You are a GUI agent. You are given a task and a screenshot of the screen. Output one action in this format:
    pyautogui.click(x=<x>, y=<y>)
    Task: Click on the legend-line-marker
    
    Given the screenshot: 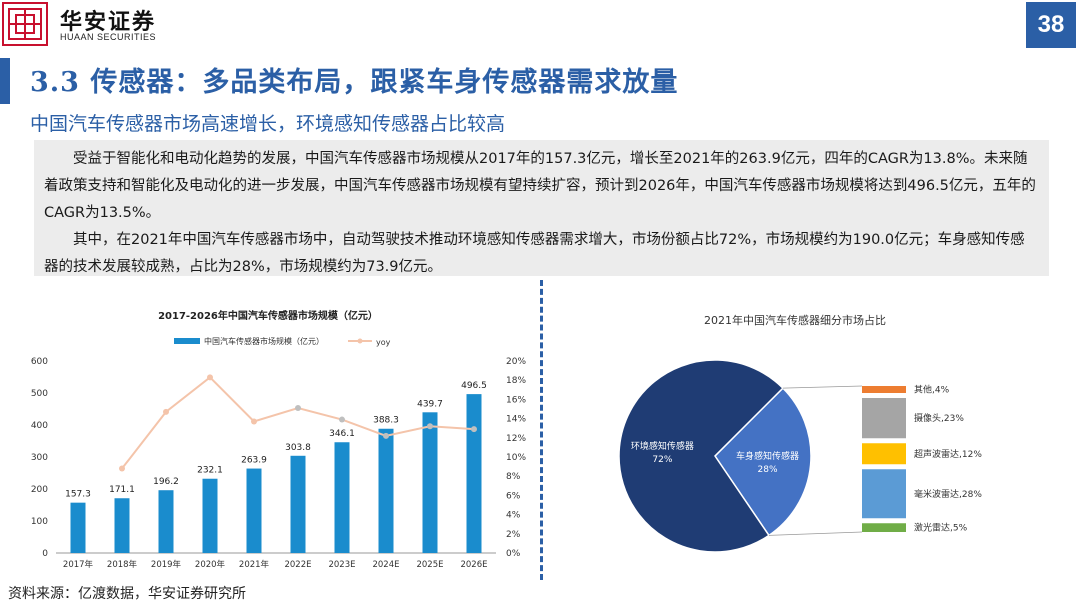 What is the action you would take?
    pyautogui.click(x=360, y=341)
    